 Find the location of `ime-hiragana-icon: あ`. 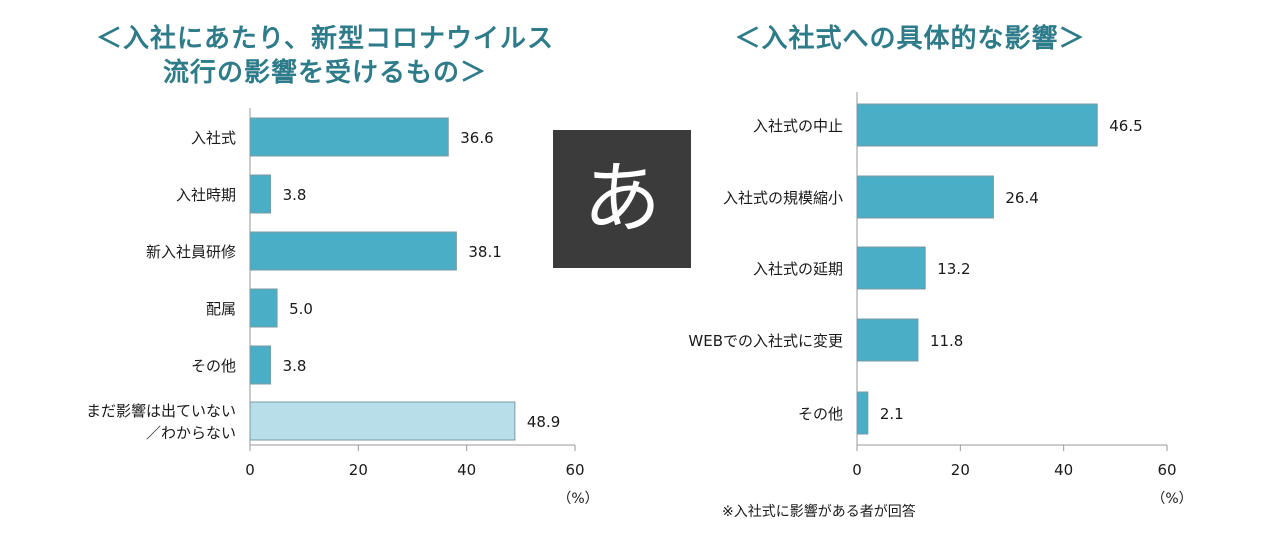

ime-hiragana-icon: あ is located at coordinates (622, 199).